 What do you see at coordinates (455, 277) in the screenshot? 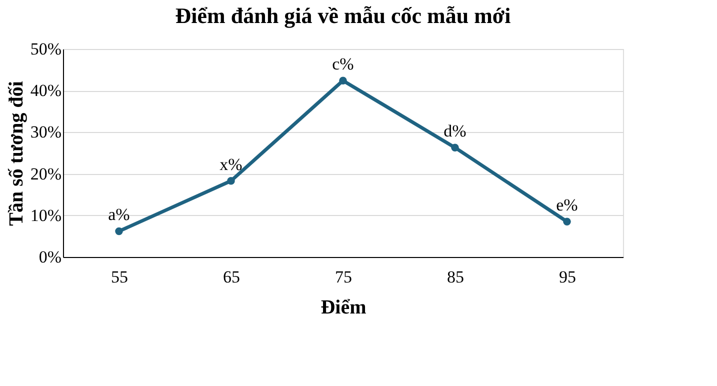
I see `x-tick-label: 85` at bounding box center [455, 277].